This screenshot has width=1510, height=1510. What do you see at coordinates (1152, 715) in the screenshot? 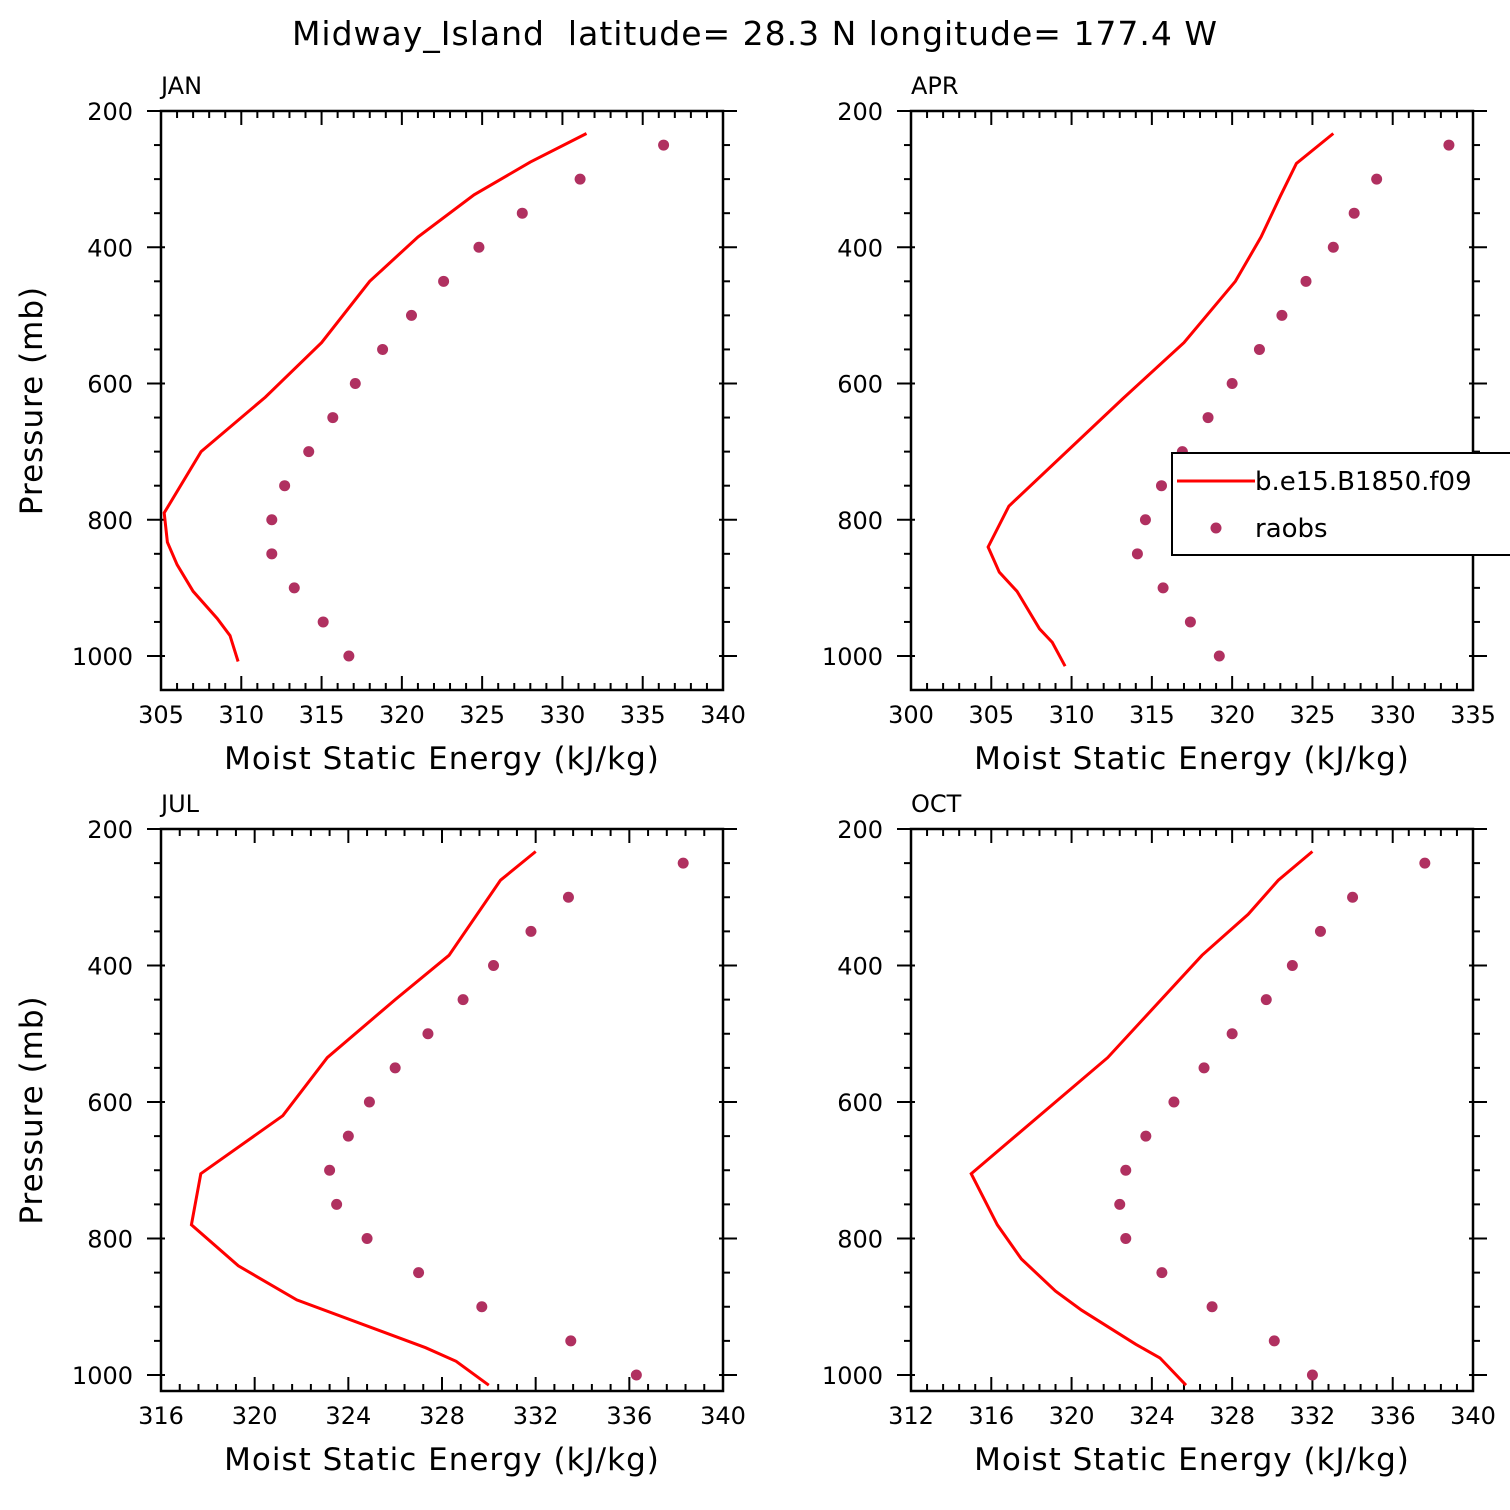
I see `x-tick-label: 315` at bounding box center [1152, 715].